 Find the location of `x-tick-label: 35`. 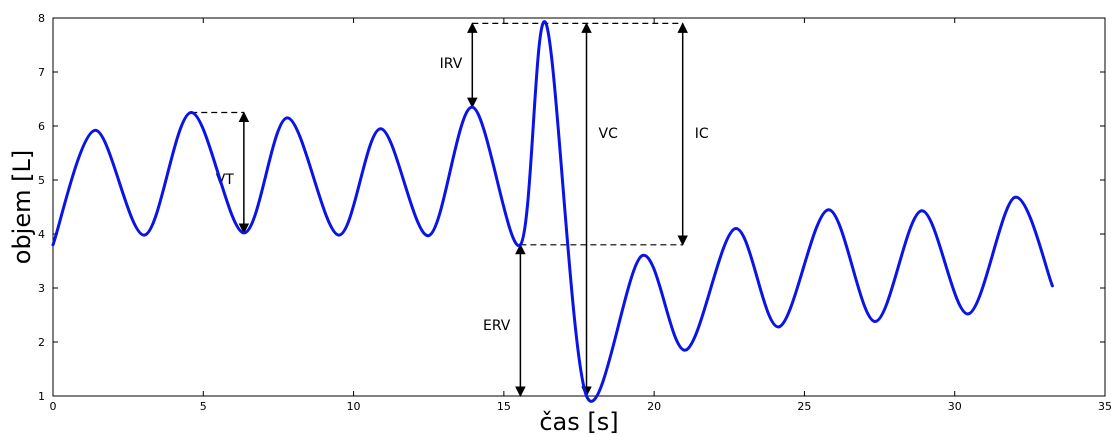

x-tick-label: 35 is located at coordinates (1104, 406).